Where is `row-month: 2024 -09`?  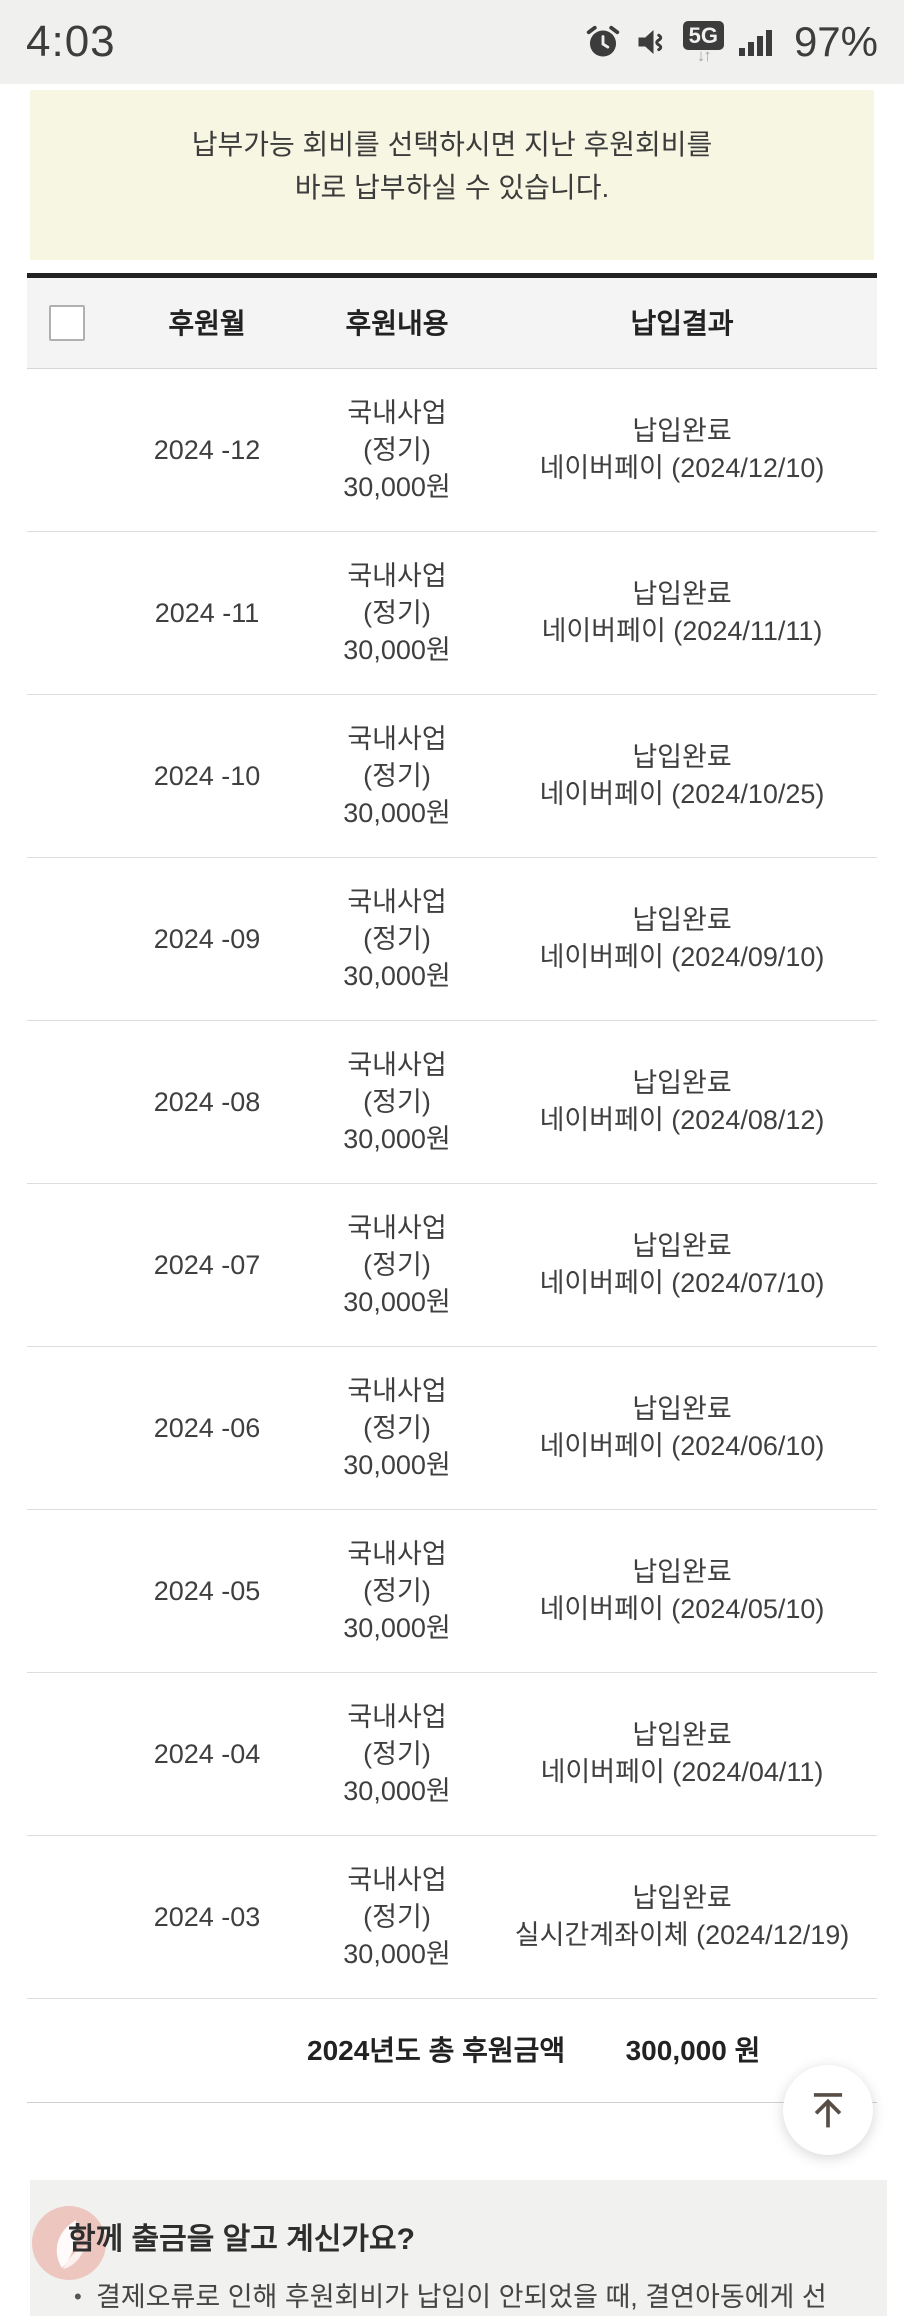 row-month: 2024 -09 is located at coordinates (207, 938).